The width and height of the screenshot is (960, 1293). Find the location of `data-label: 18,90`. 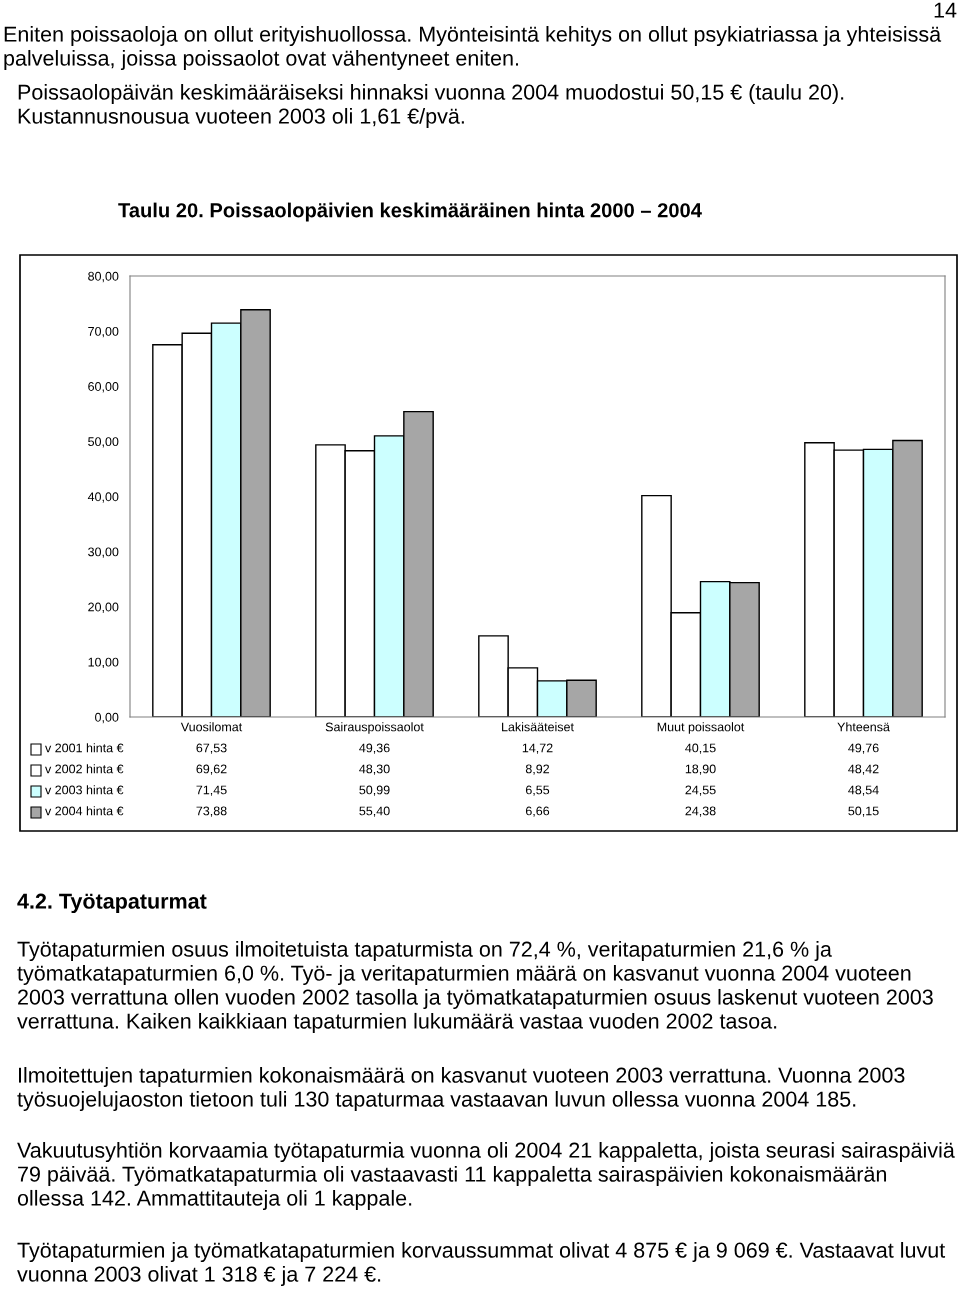

data-label: 18,90 is located at coordinates (700, 769).